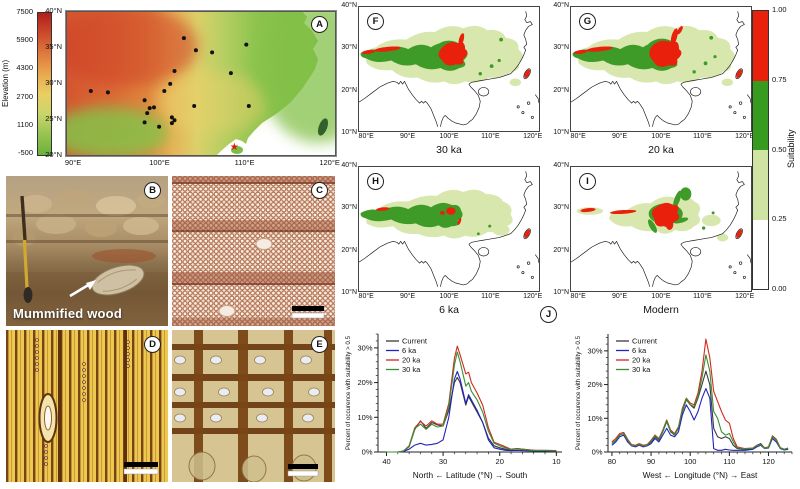  Describe the element at coordinates (500, 461) in the screenshot. I see `x-tick-label: 20` at that location.